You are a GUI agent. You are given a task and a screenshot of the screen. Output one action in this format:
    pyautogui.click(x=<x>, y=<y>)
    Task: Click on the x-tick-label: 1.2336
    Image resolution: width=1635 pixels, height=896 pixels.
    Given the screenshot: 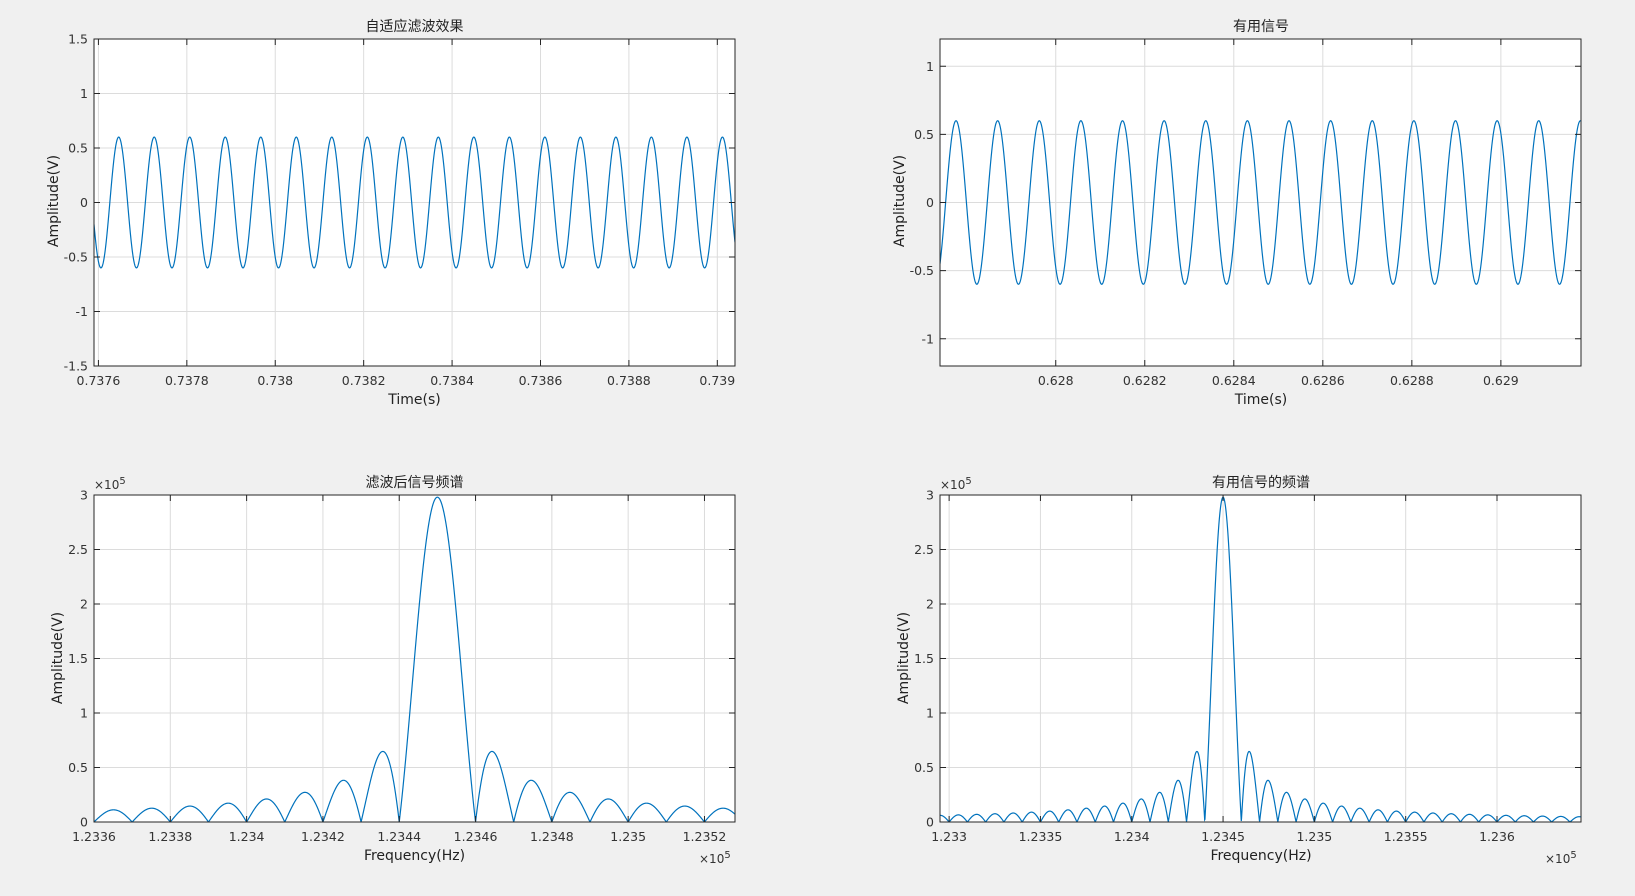 What is the action you would take?
    pyautogui.click(x=94, y=836)
    